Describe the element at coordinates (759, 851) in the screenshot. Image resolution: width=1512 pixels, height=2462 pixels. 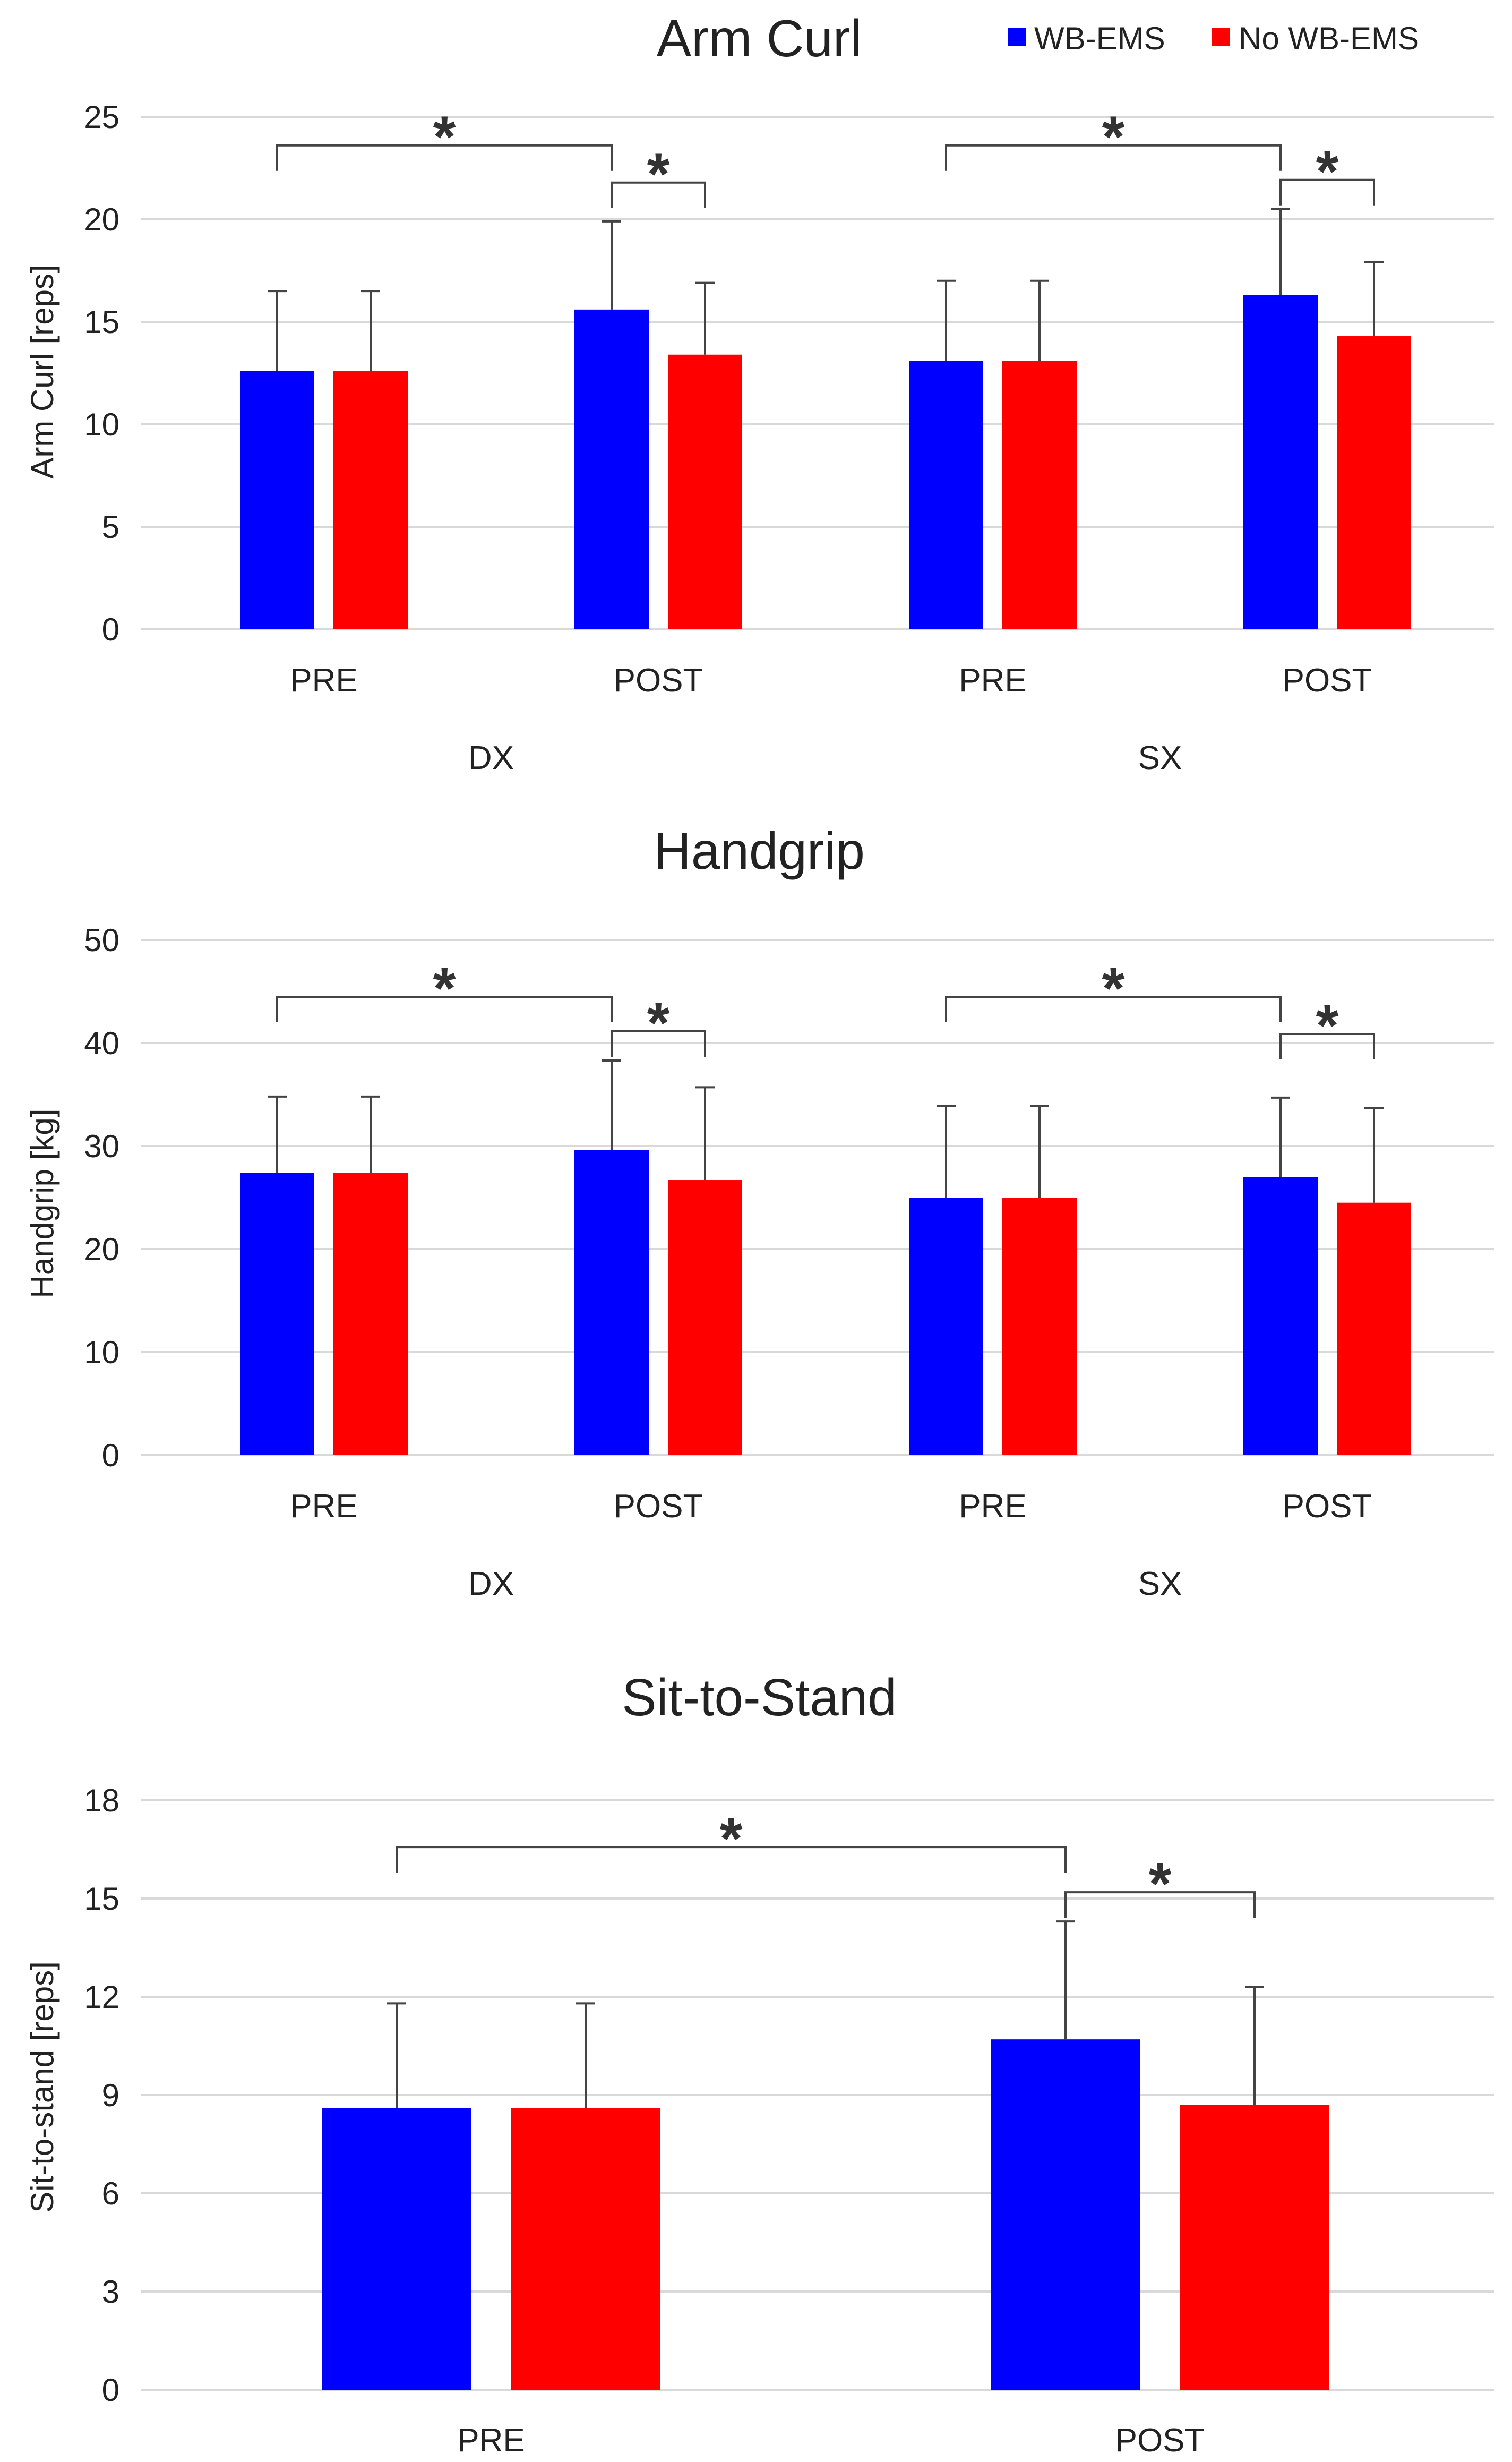
I see `chart-title: Handgrip` at that location.